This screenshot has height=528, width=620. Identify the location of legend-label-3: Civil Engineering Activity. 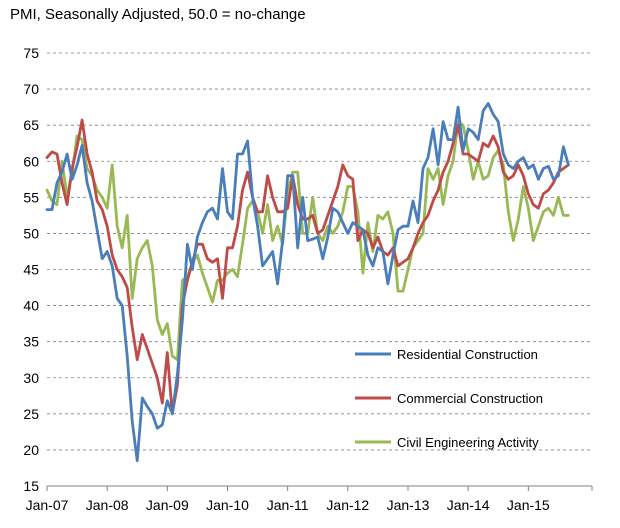
(468, 442).